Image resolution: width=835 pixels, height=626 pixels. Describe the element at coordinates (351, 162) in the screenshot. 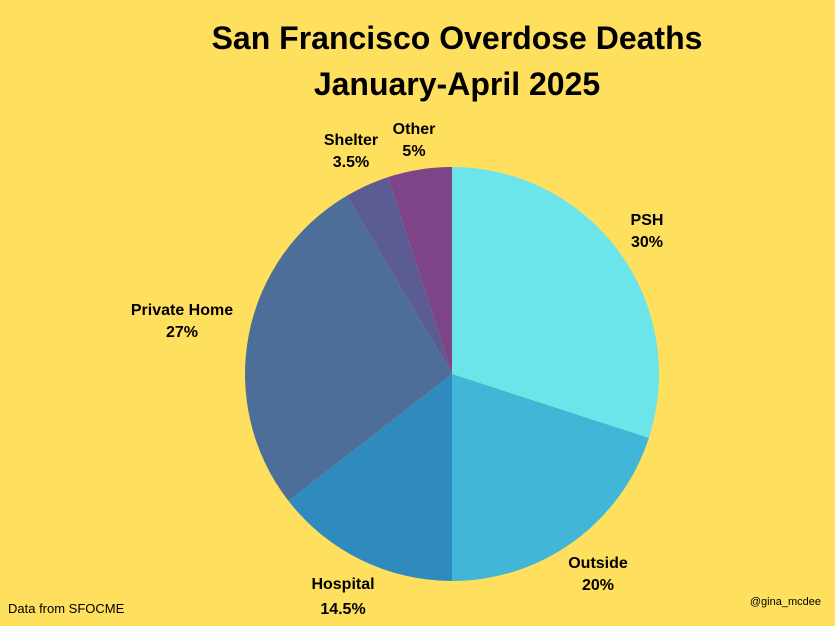

I see `slice-value: 3.5%` at that location.